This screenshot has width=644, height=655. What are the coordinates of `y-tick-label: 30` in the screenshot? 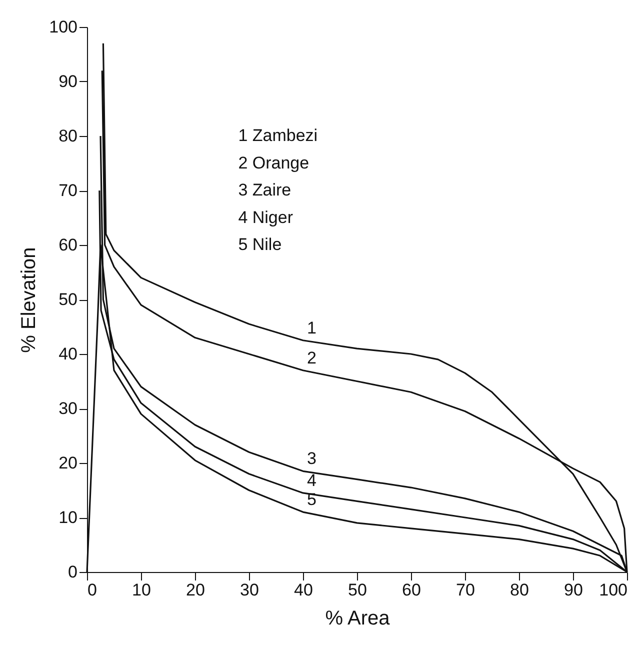 It's located at (68, 408).